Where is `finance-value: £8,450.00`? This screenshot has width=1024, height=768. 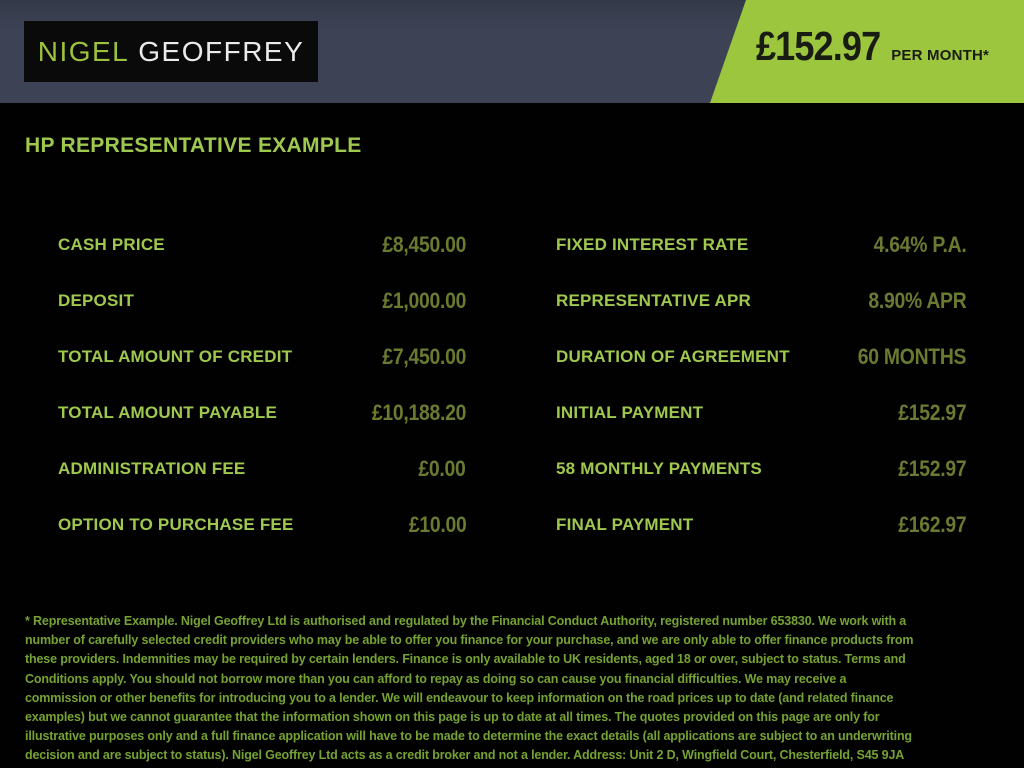
finance-value: £8,450.00 is located at coordinates (424, 244).